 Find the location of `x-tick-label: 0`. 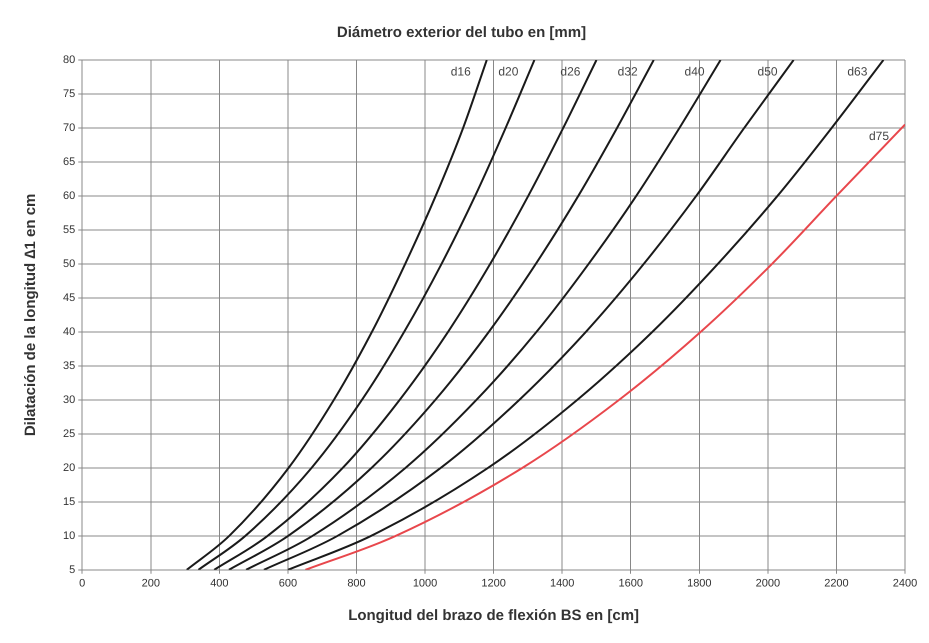

x-tick-label: 0 is located at coordinates (82, 583).